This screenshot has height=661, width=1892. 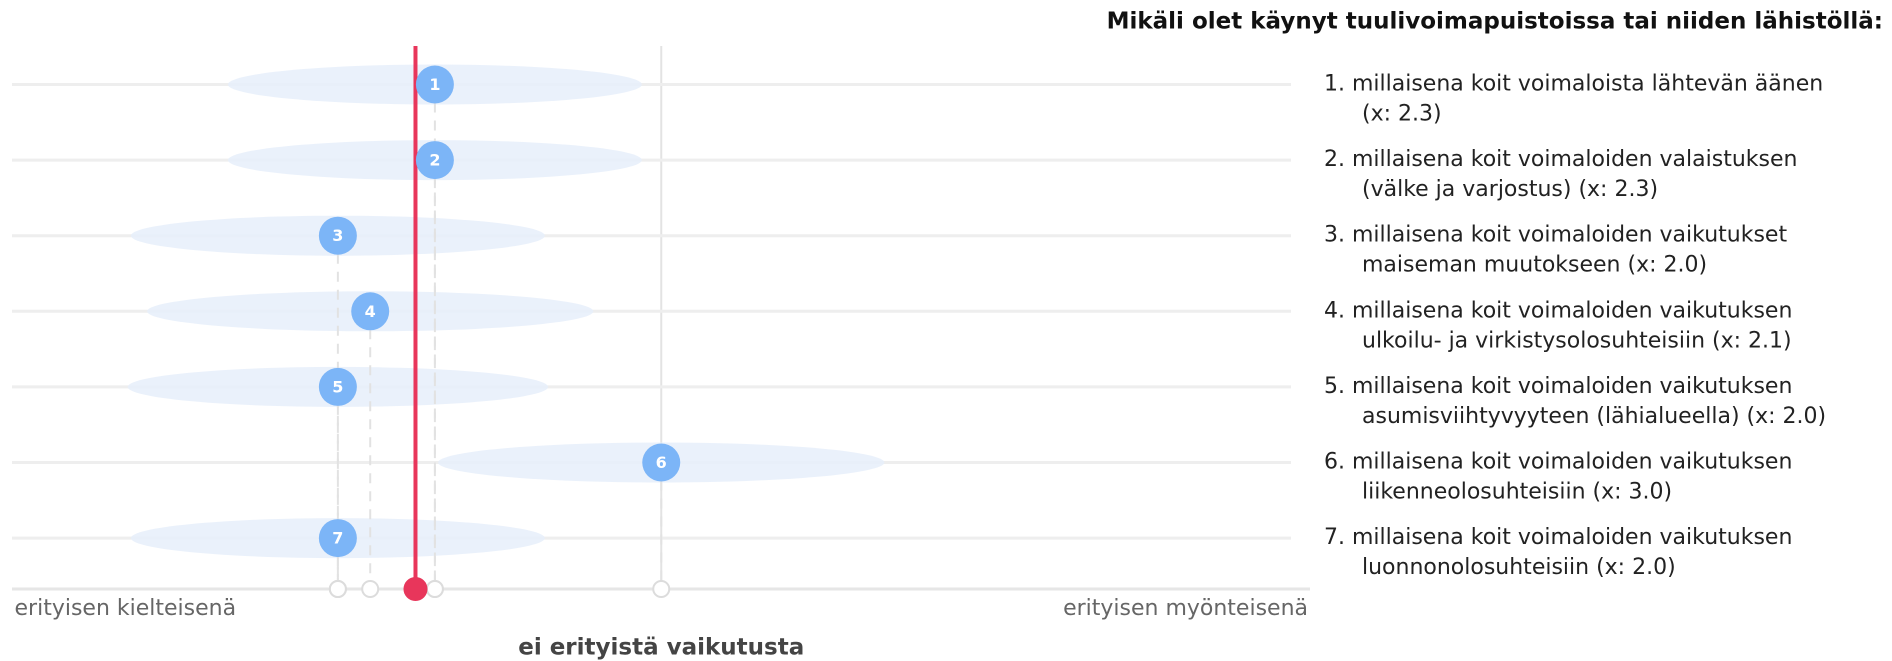 I want to click on x-tick-label: ei erityistä vaikutusta, so click(x=661, y=648).